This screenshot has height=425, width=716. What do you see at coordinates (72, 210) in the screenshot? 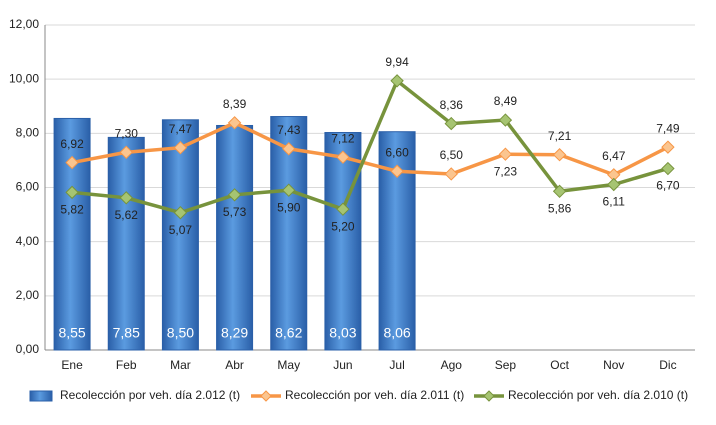
I see `point-value-label: 5,82` at bounding box center [72, 210].